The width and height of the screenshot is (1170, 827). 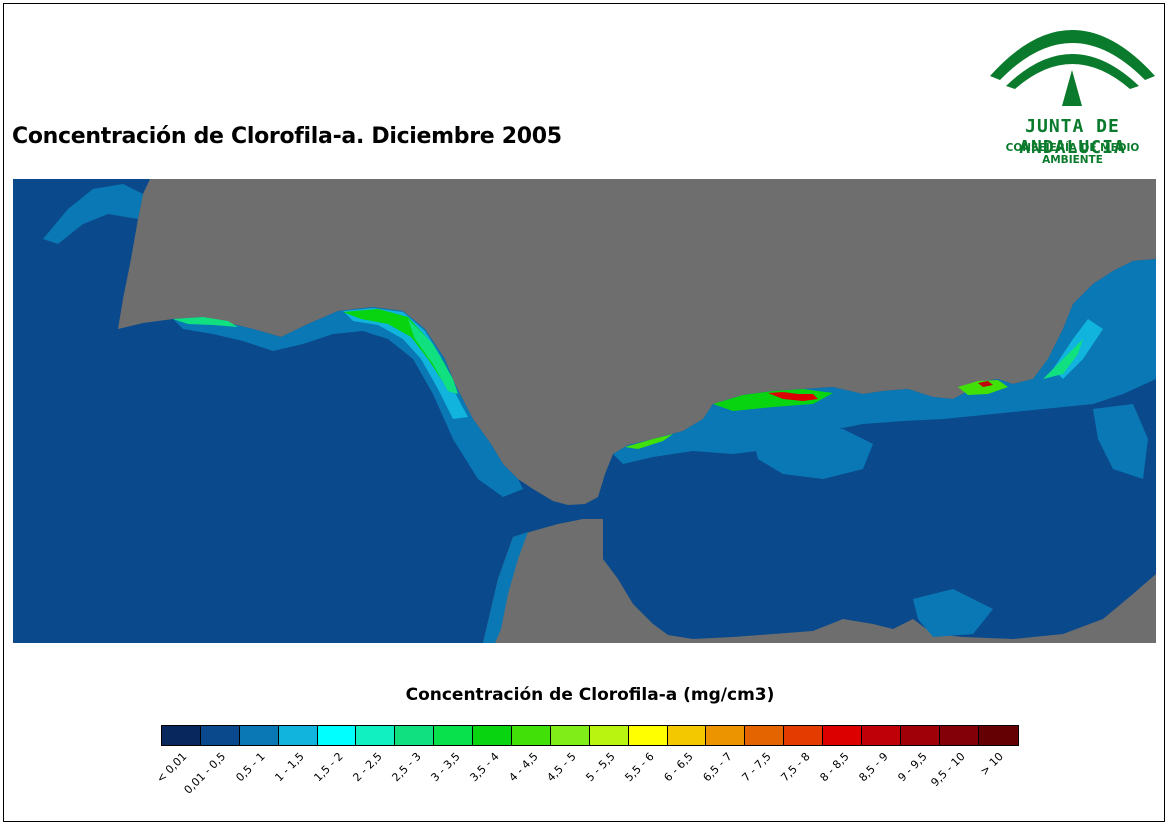 I want to click on legend-label: 6,5 - 7, so click(x=717, y=767).